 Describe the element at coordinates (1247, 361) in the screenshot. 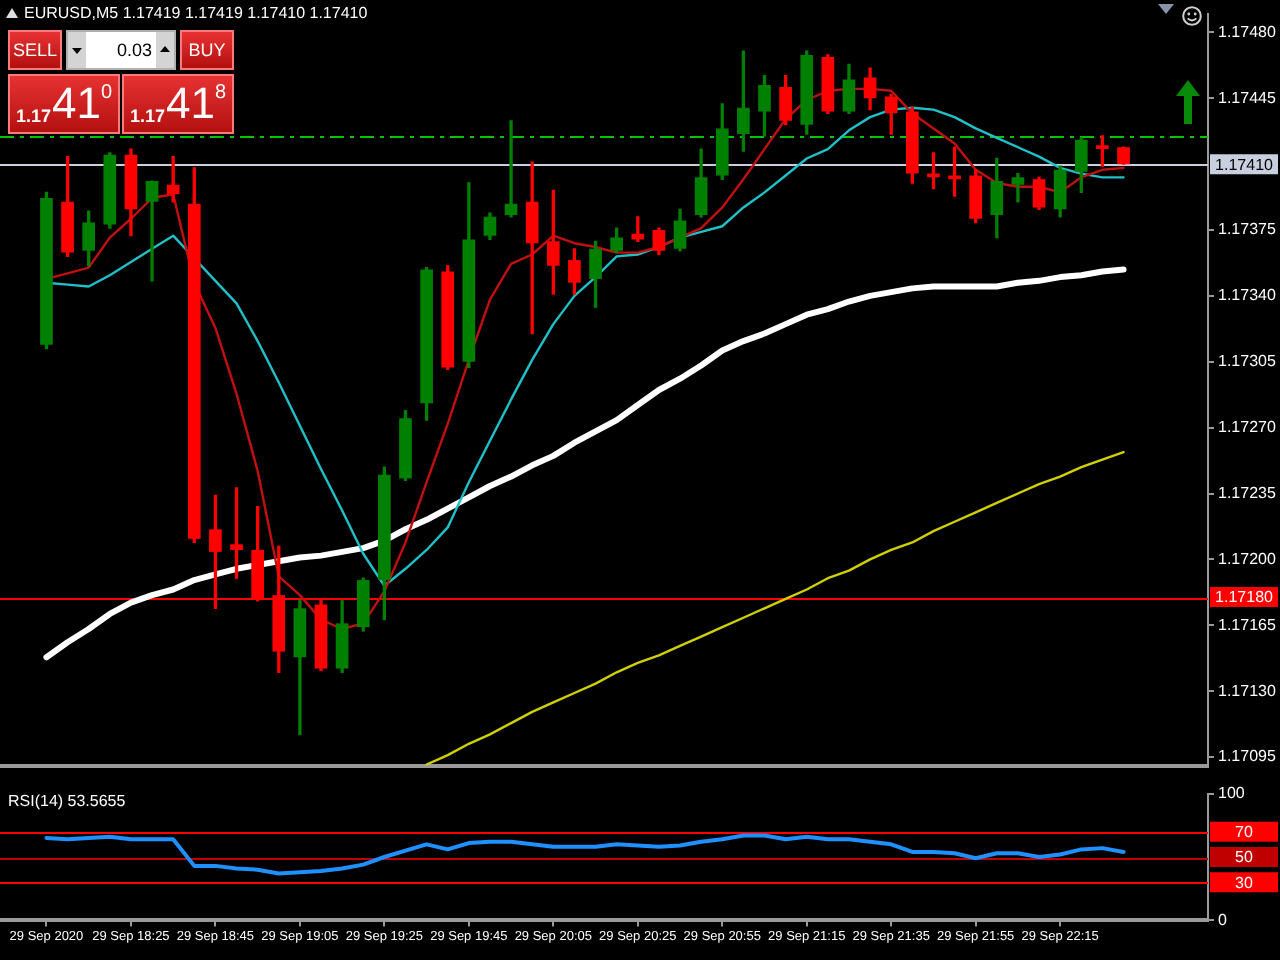

I see `y-tick-label: 1.17305` at that location.